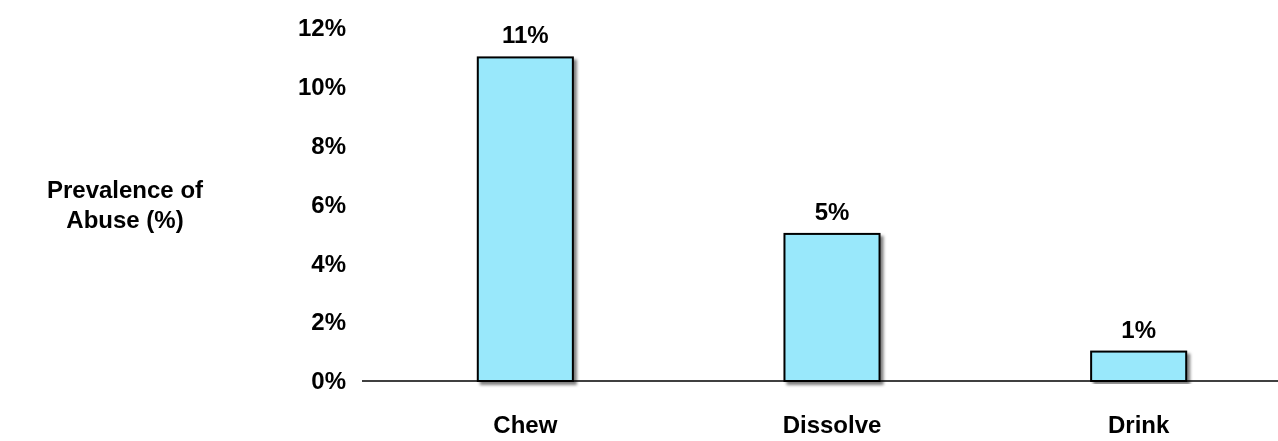  I want to click on data-label: 11%, so click(525, 35).